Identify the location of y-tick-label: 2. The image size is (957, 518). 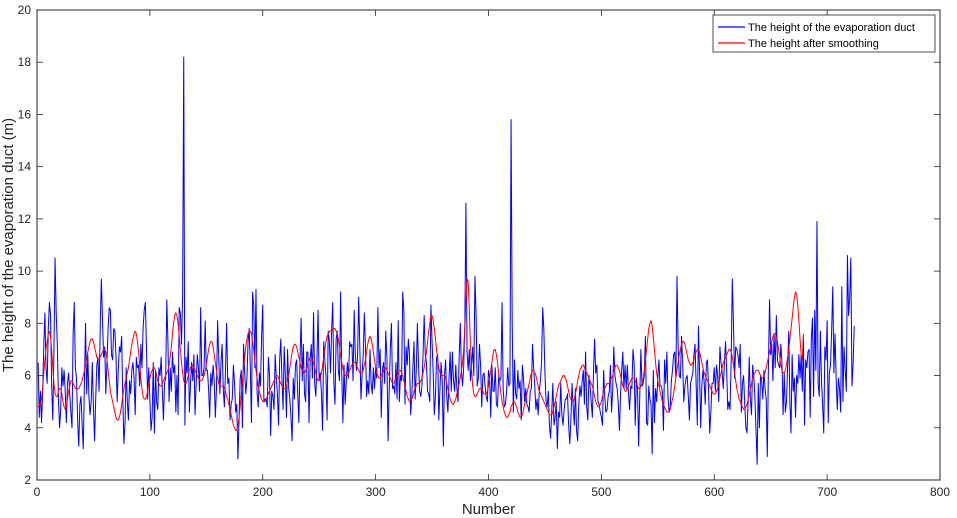
(27, 480).